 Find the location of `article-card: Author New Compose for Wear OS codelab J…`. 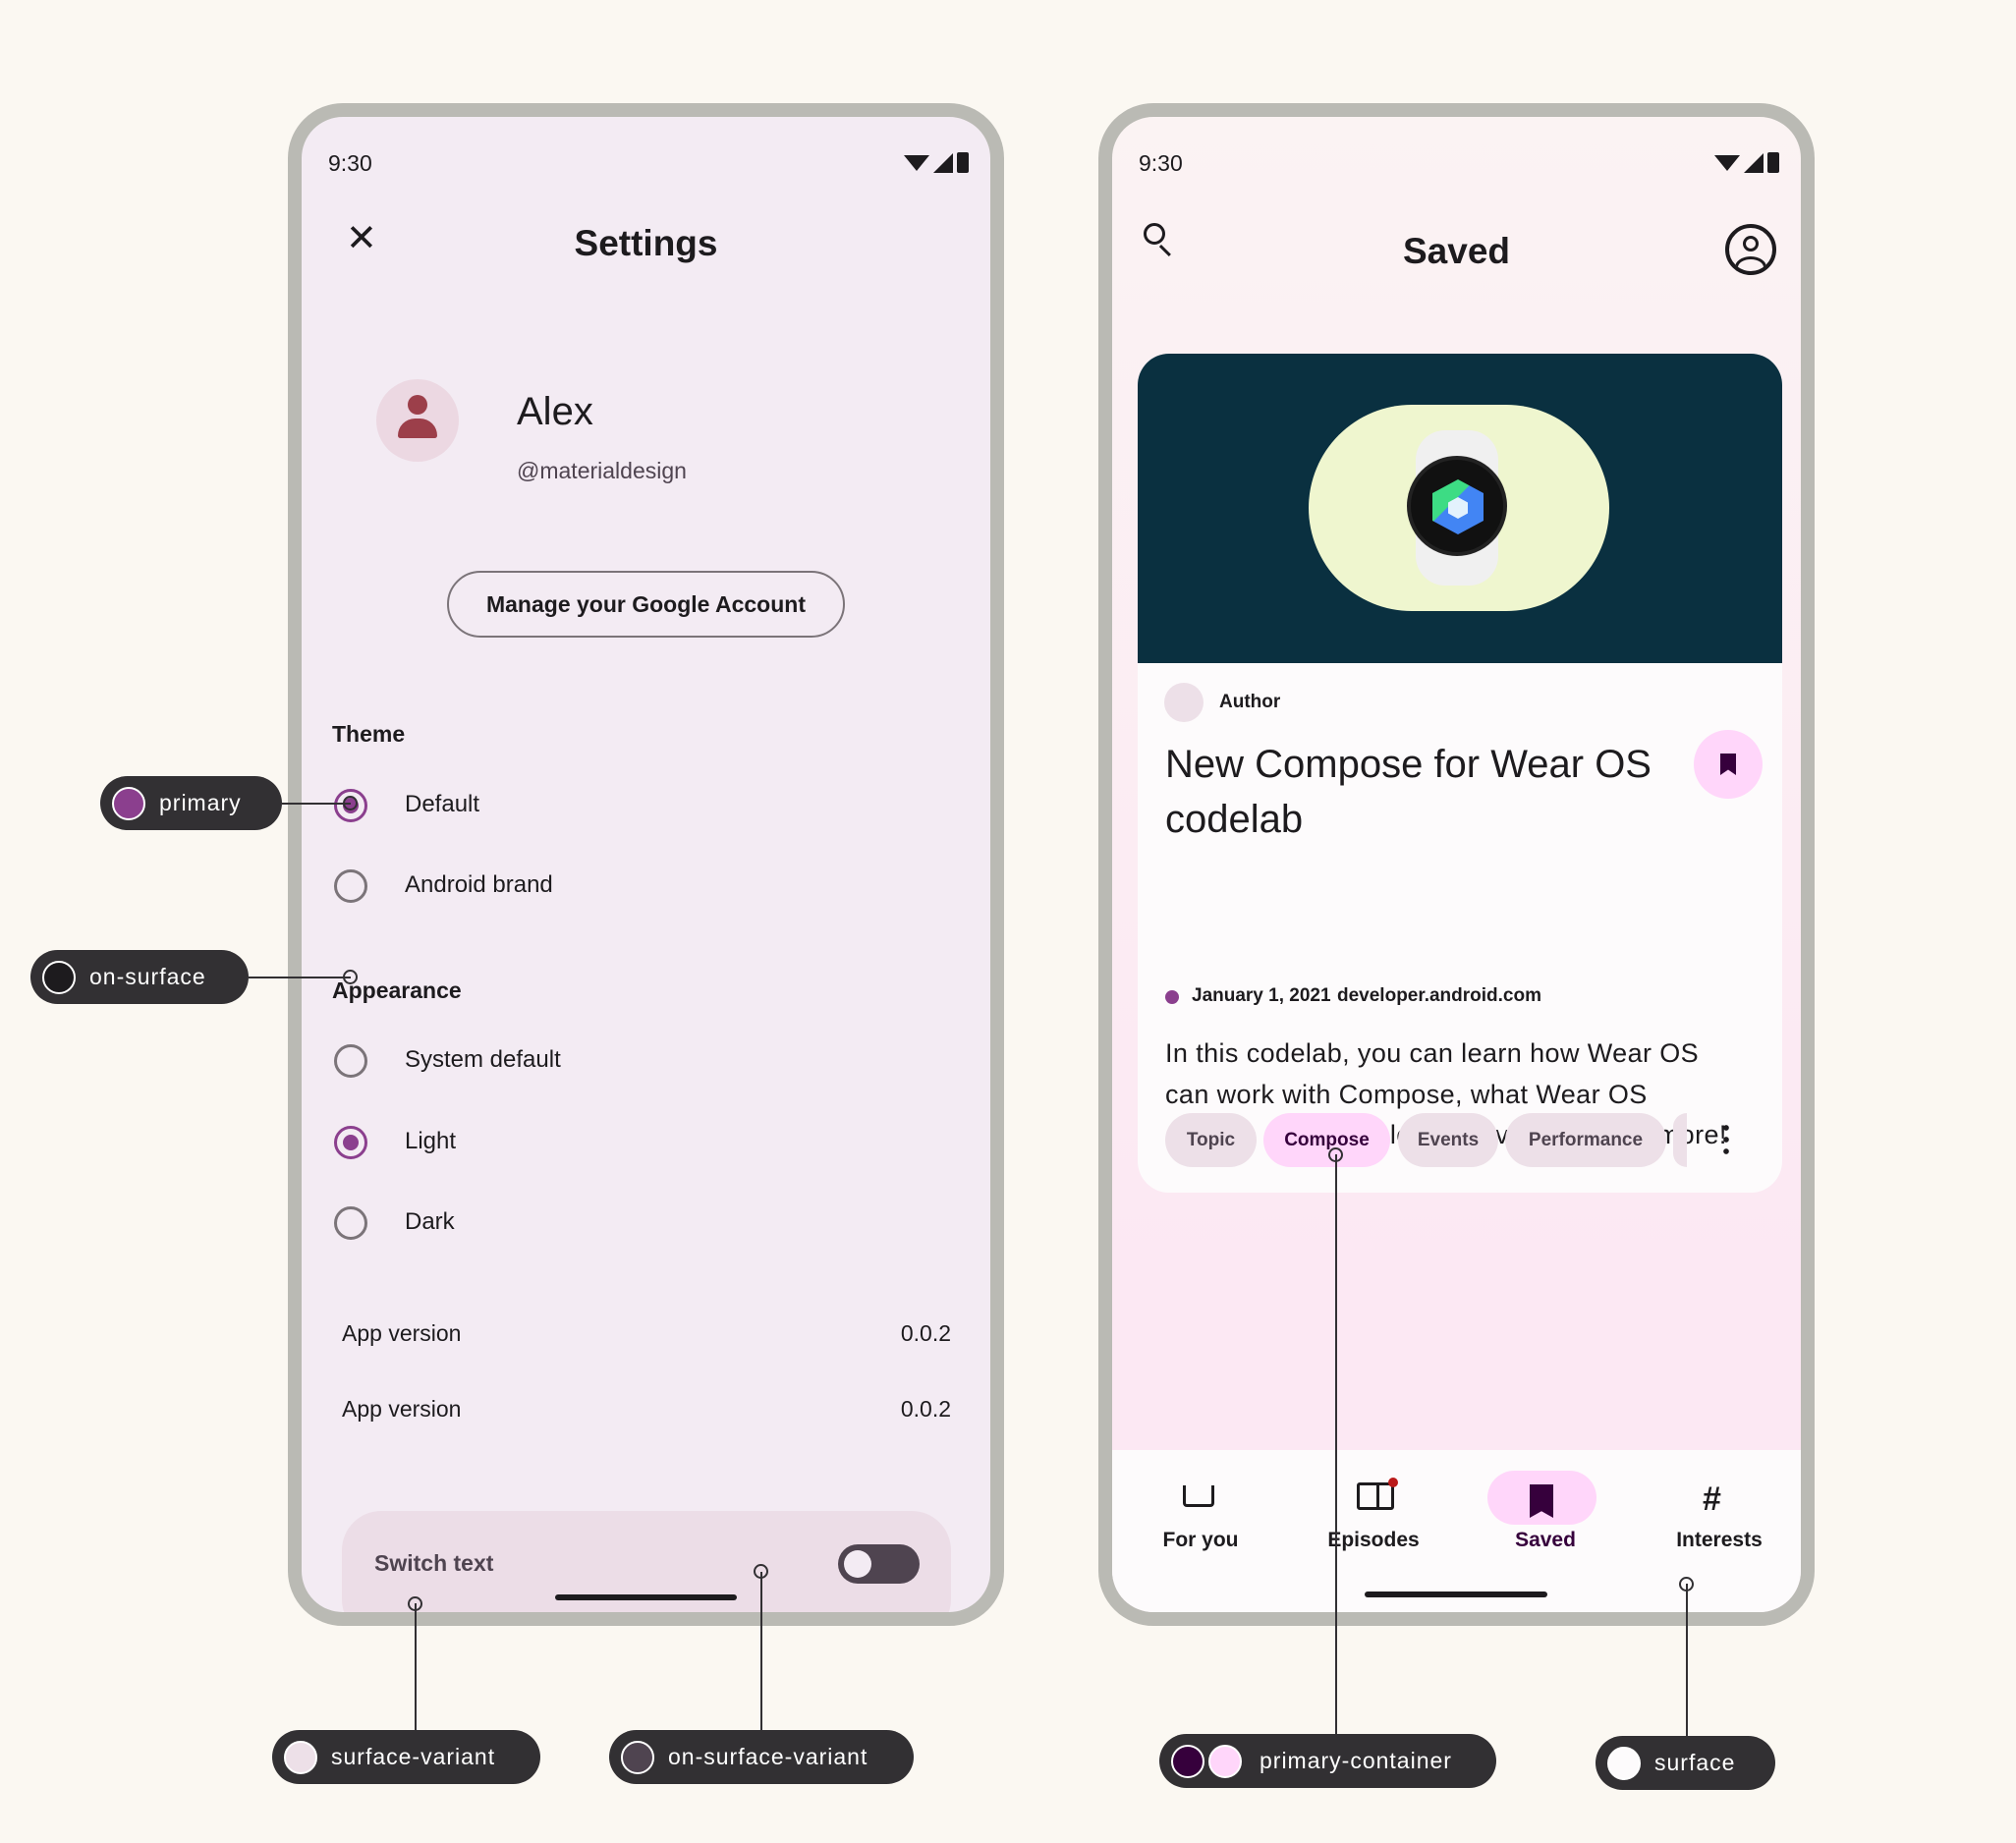

article-card: Author New Compose for Wear OS codelab J… is located at coordinates (1460, 773).